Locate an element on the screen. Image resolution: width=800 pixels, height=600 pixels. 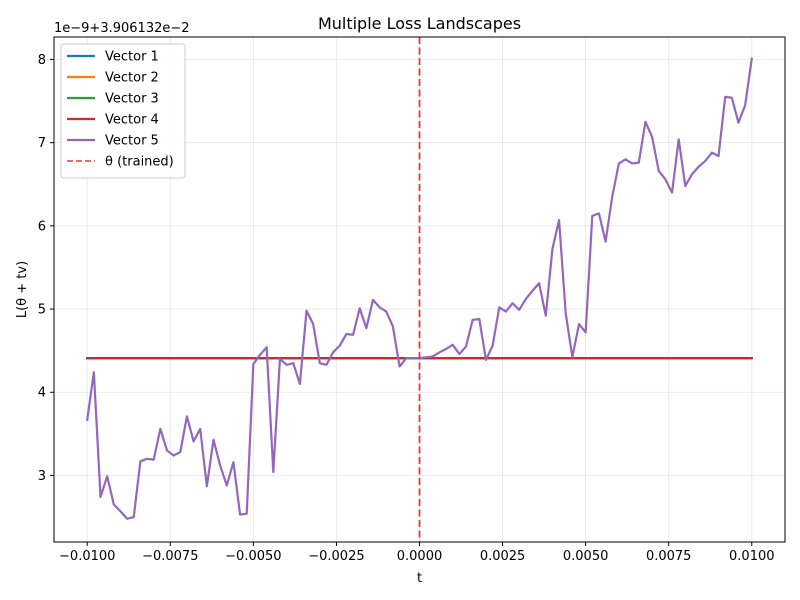
x-tick-label: 0.0075 is located at coordinates (669, 556).